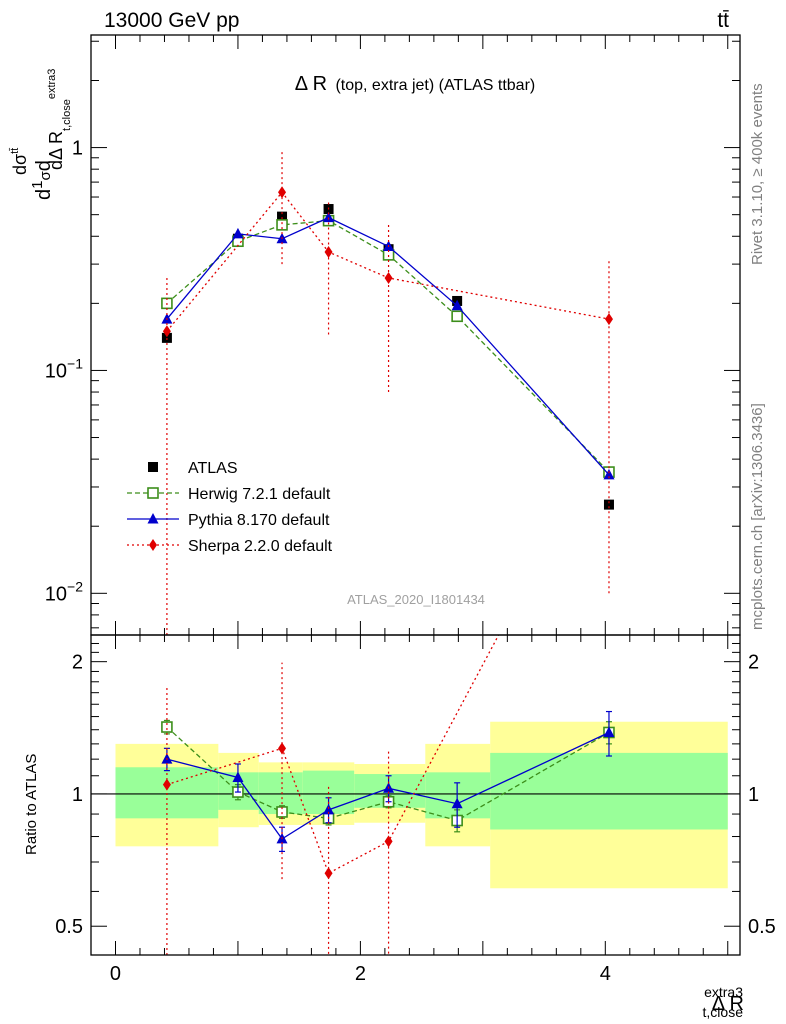  Describe the element at coordinates (723, 20) in the screenshot. I see `header-right: tt̄` at that location.